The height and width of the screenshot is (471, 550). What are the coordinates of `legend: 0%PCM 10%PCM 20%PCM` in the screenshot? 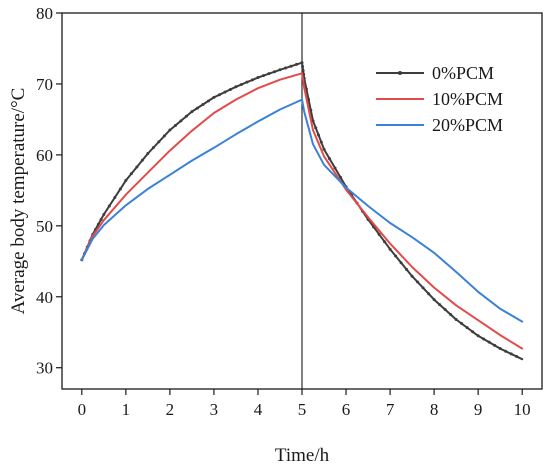 It's located at (439, 99).